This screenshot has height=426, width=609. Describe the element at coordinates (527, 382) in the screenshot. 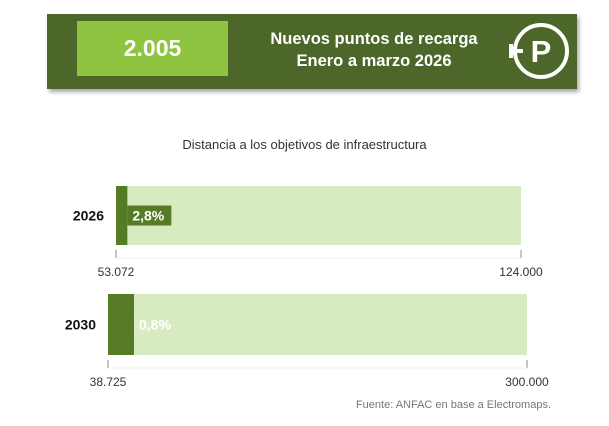

I see `tick-label-end: 300.000` at that location.